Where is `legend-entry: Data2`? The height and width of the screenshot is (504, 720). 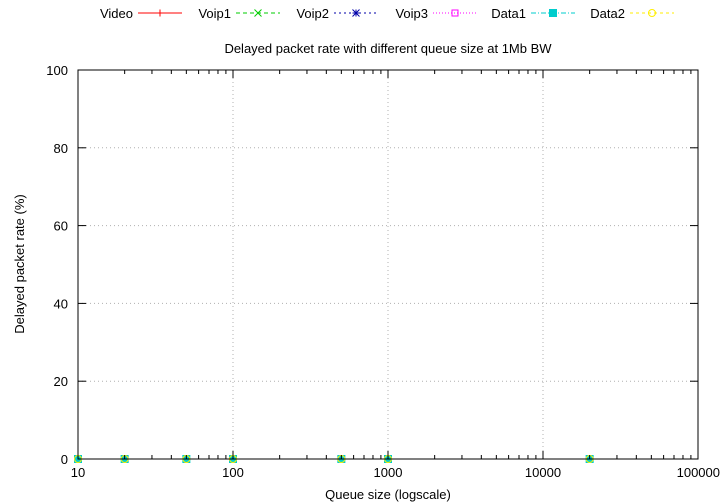
legend-entry: Data2 is located at coordinates (632, 13).